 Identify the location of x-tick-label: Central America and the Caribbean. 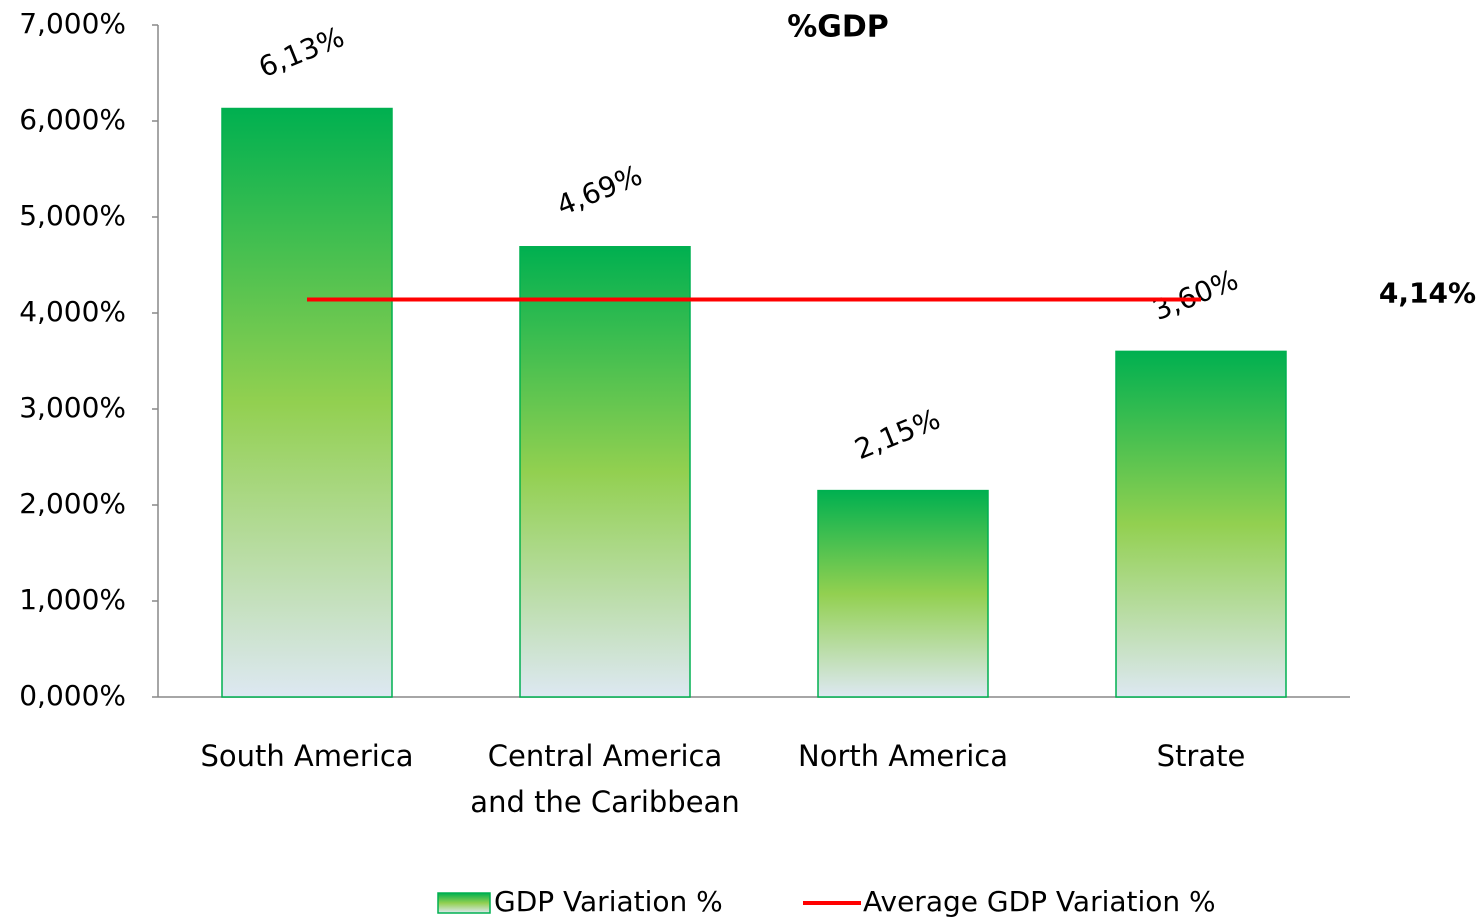
(605, 779).